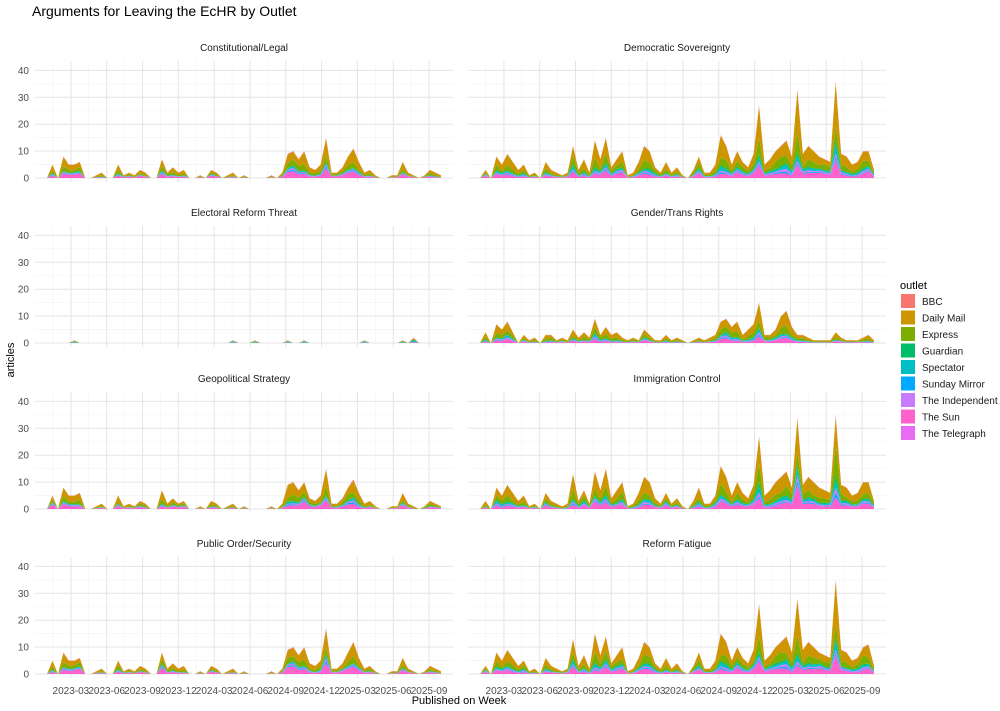 This screenshot has height=711, width=1000. Describe the element at coordinates (11, 359) in the screenshot. I see `y-axis-title: articles` at that location.